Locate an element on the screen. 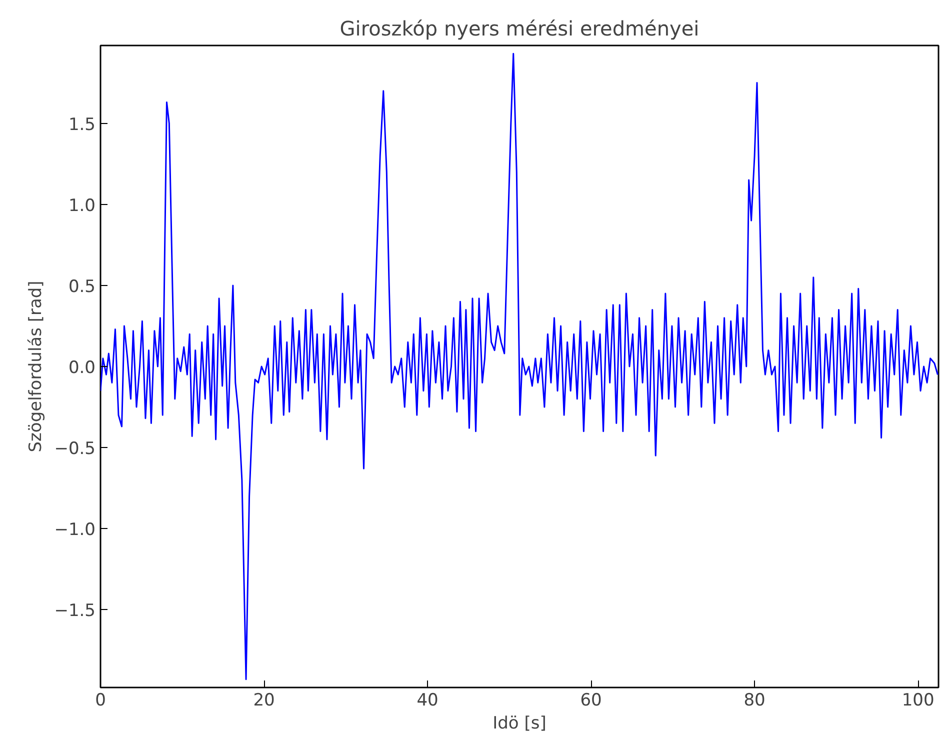 The width and height of the screenshot is (940, 752). chart-title: Giroszkóp nyers mérési eredményei is located at coordinates (520, 28).